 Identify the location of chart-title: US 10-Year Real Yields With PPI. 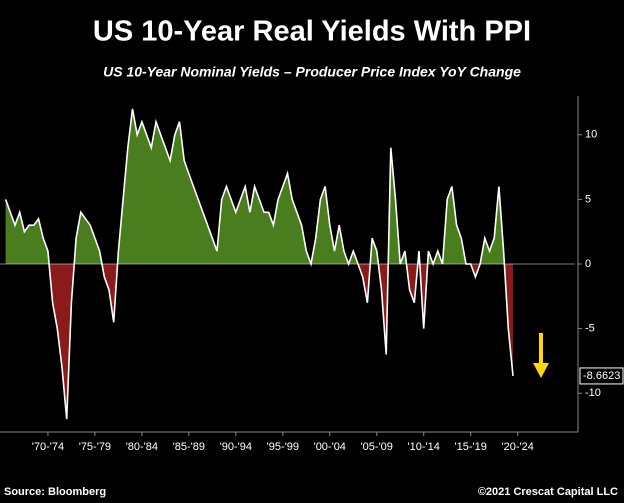
(312, 32).